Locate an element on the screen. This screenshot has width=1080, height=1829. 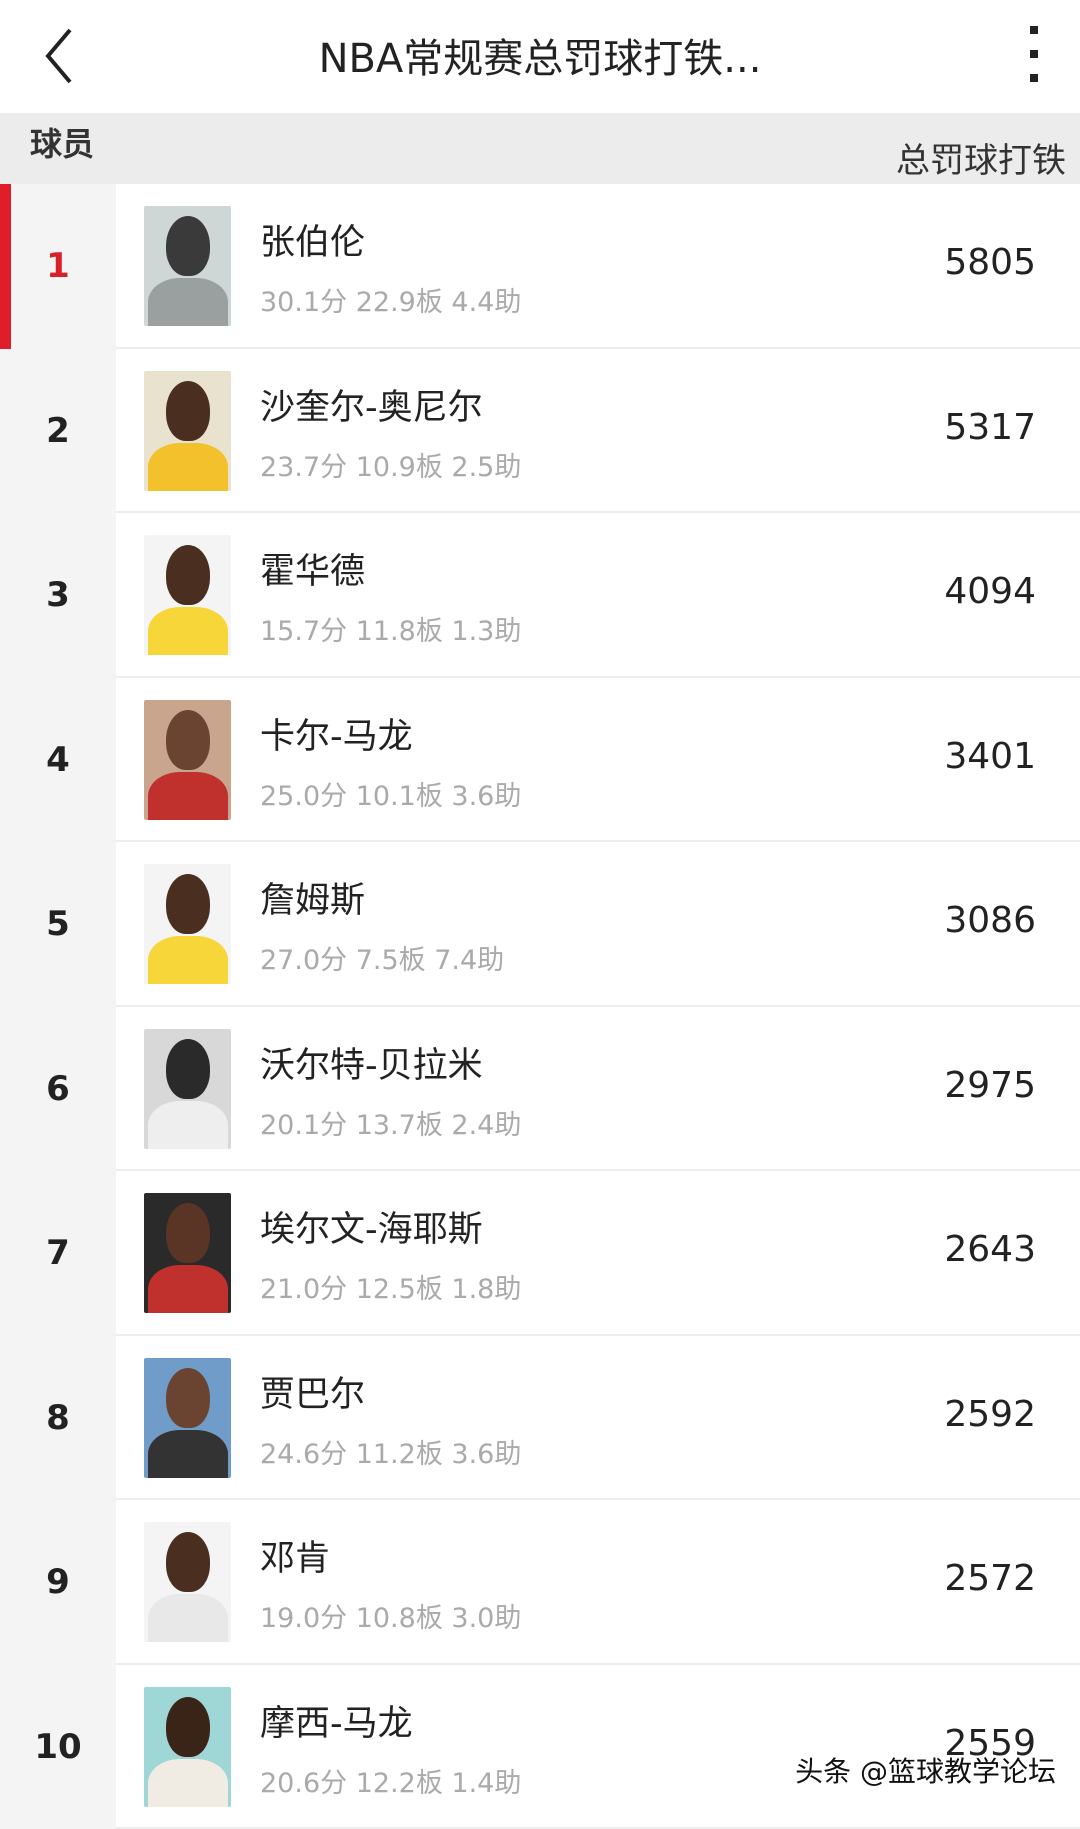
rank: 5 is located at coordinates (58, 924).